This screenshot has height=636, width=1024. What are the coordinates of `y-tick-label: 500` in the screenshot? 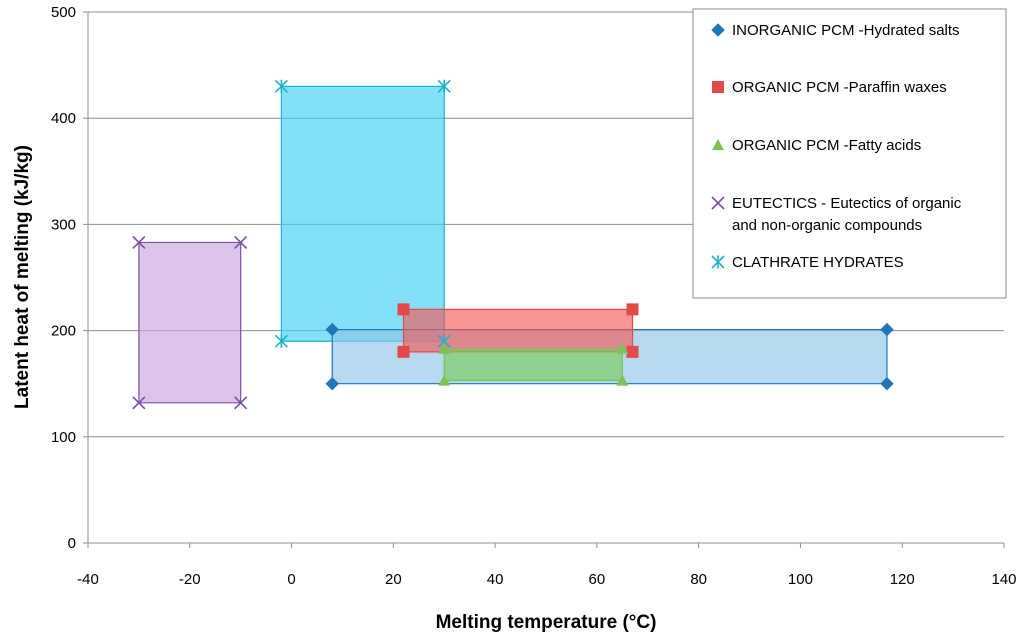 It's located at (63, 12).